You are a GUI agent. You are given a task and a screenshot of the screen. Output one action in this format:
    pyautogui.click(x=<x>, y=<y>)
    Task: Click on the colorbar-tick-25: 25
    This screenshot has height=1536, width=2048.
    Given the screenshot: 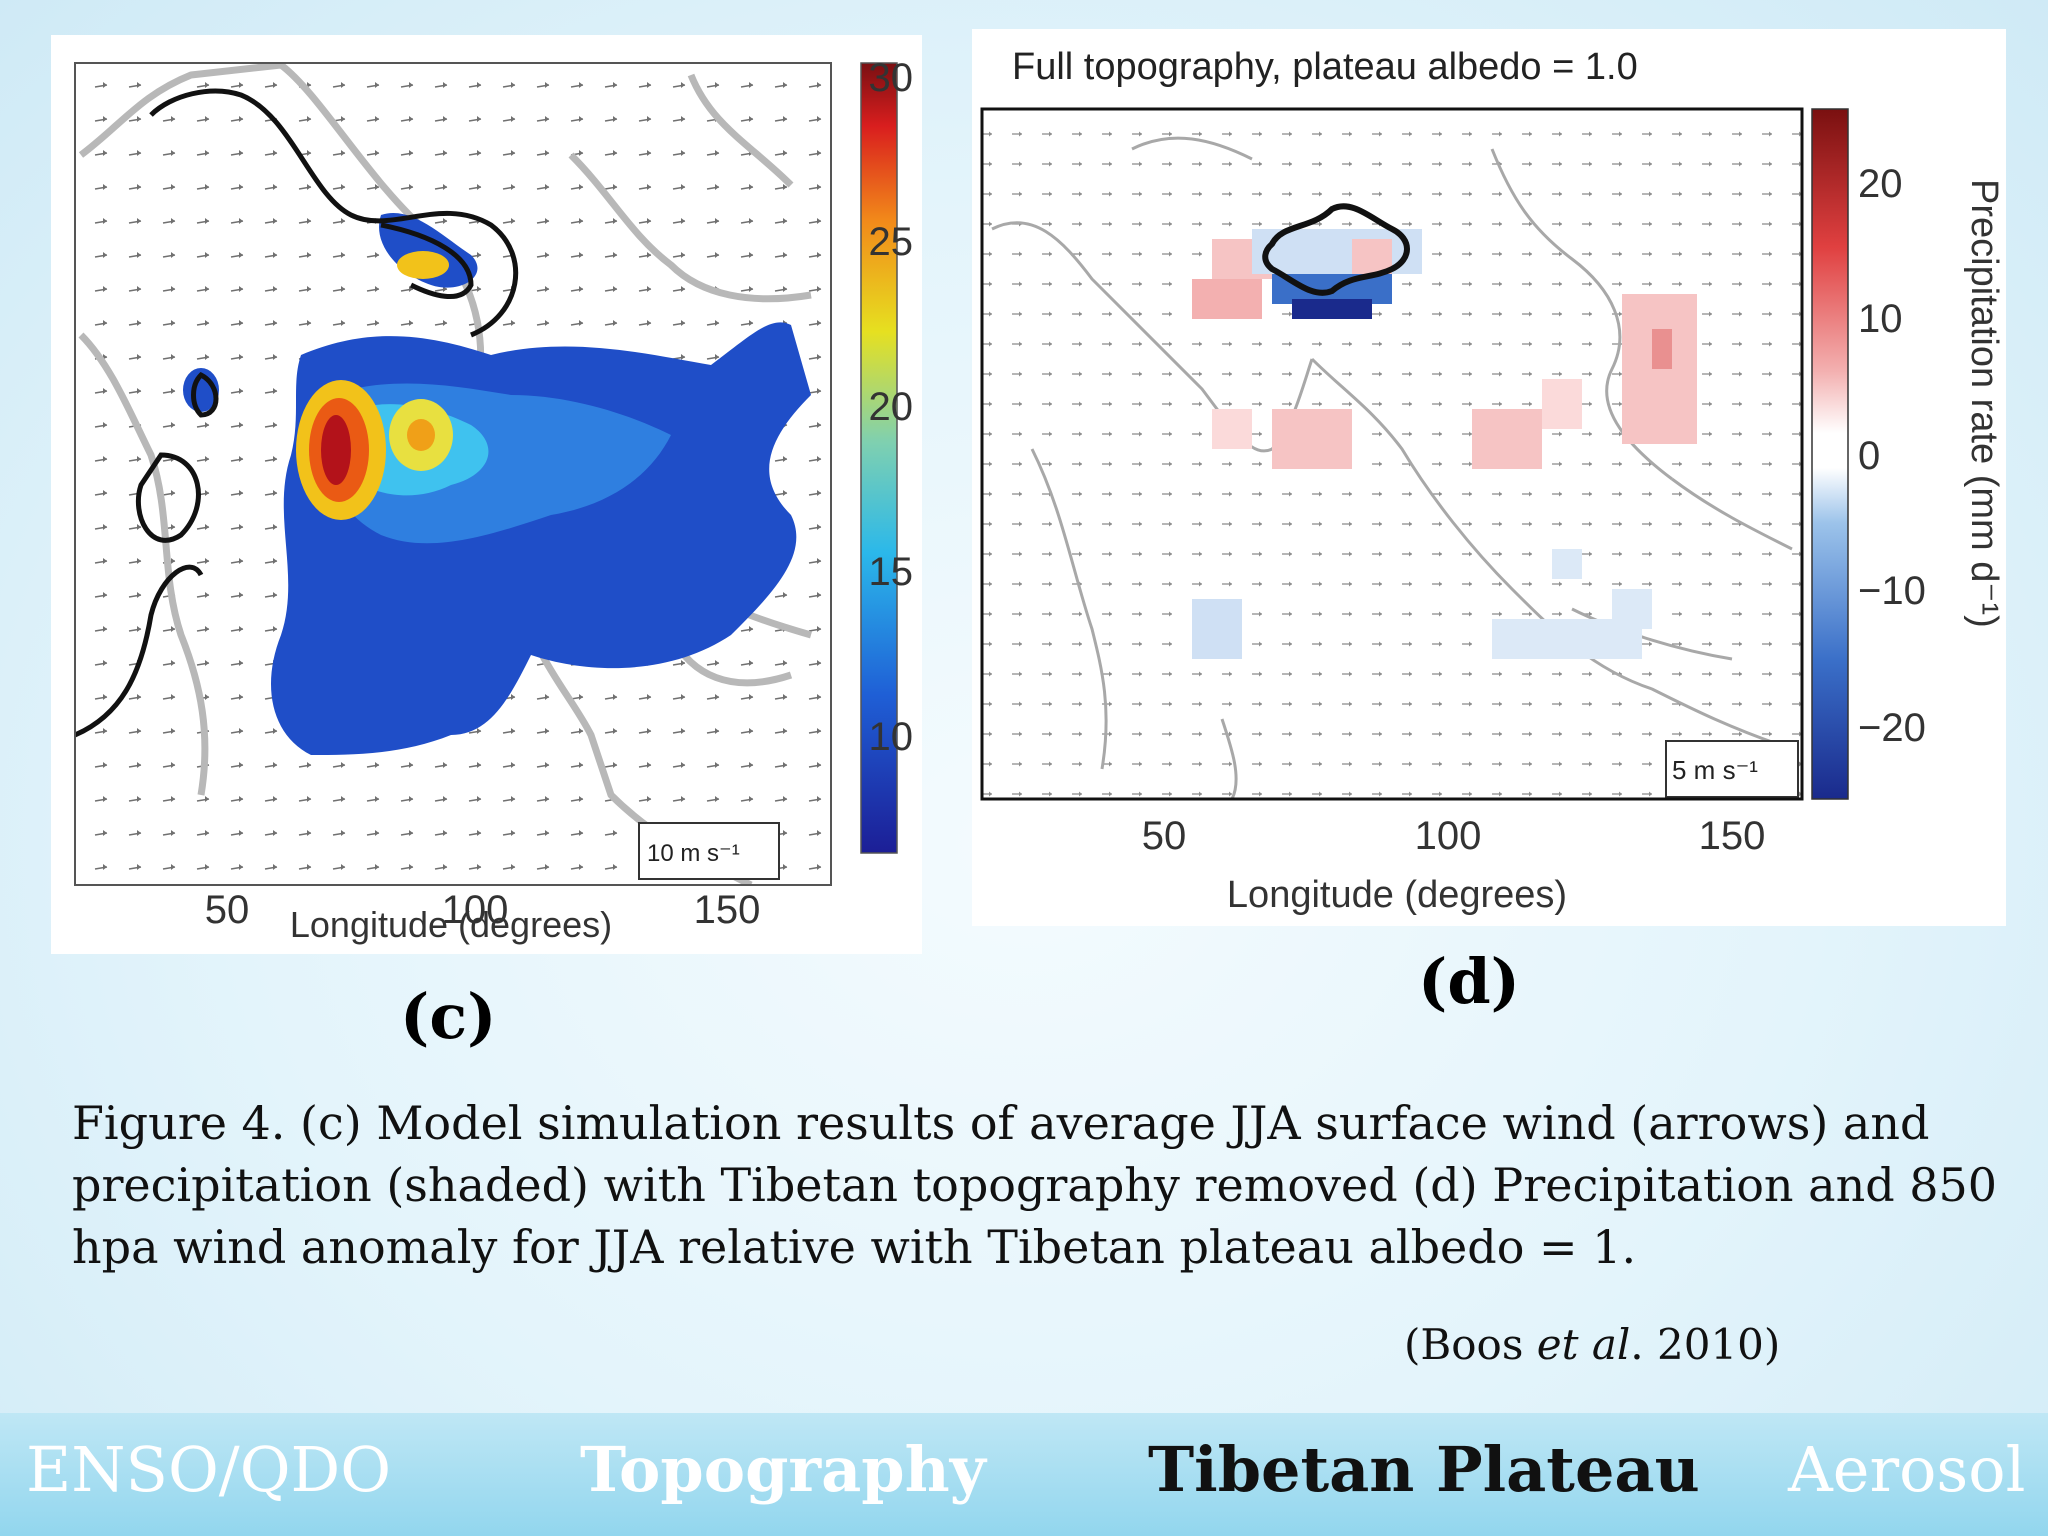 What is the action you would take?
    pyautogui.click(x=891, y=242)
    